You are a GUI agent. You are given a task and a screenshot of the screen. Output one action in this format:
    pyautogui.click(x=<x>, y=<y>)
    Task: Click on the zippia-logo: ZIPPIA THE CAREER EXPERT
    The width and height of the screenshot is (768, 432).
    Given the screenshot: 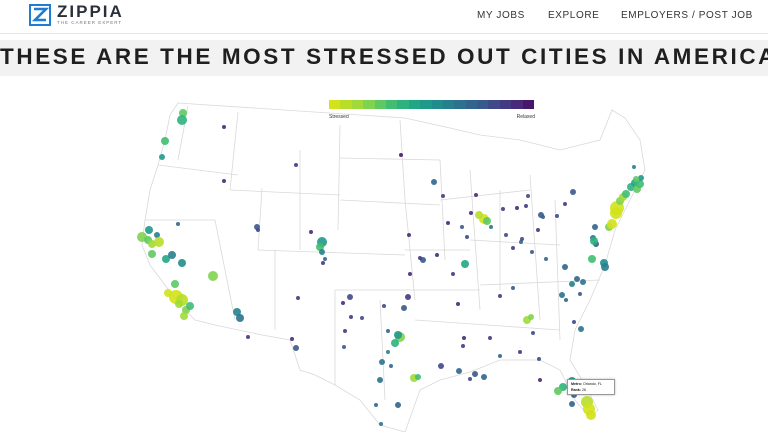 What is the action you would take?
    pyautogui.click(x=76, y=15)
    